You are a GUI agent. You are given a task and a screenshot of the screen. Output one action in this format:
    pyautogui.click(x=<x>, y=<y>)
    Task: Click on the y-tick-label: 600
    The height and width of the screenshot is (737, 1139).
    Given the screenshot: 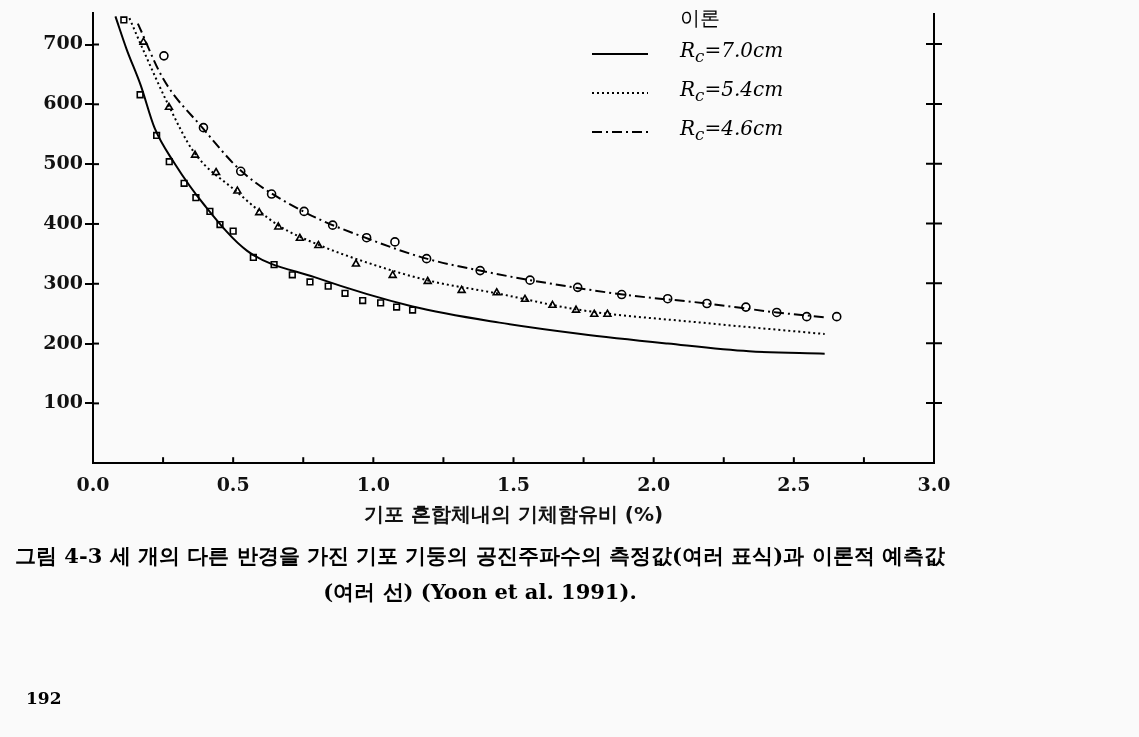 What is the action you would take?
    pyautogui.click(x=63, y=102)
    